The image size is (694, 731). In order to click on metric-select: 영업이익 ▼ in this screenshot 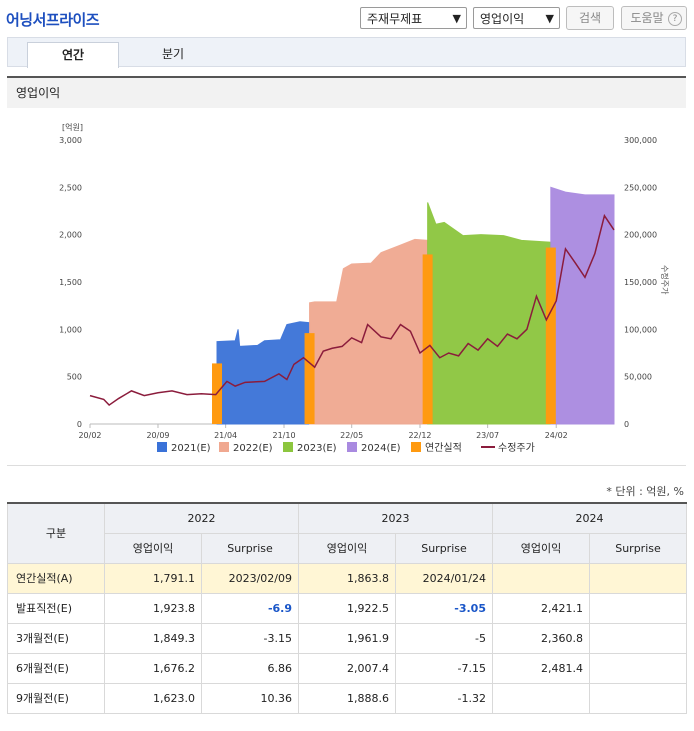, I will do `click(516, 18)`.